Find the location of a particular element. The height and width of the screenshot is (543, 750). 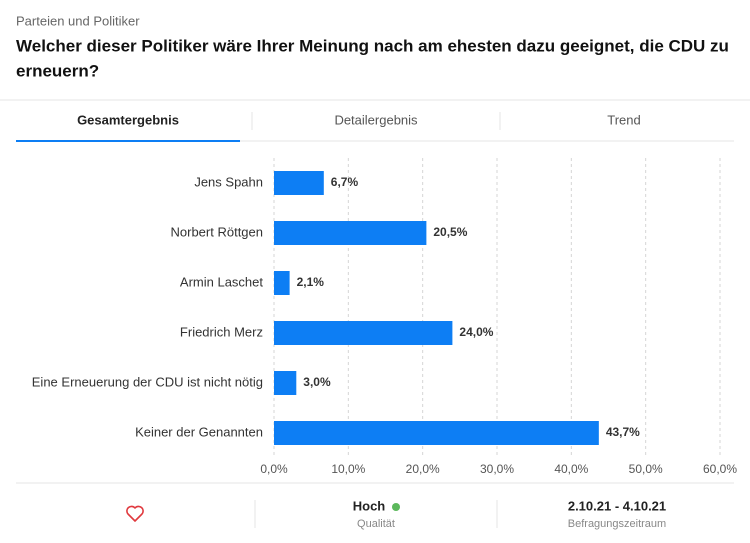

period: 2.10.21 - 4.10.21 is located at coordinates (617, 505).